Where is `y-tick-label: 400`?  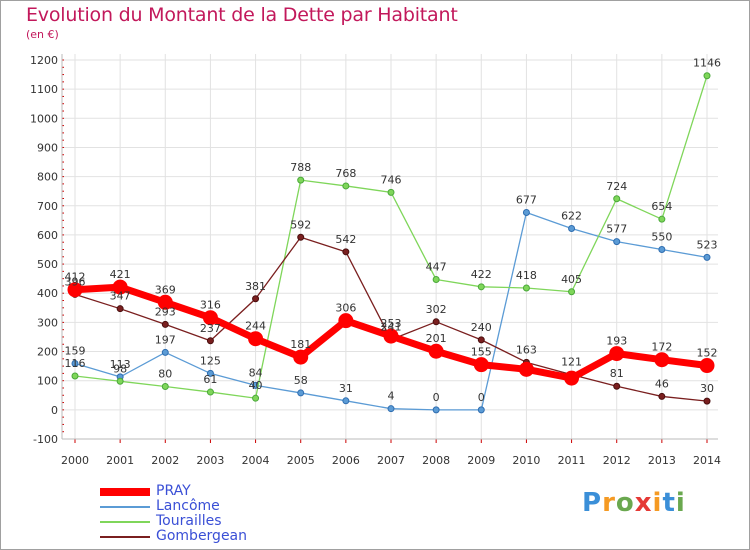 y-tick-label: 400 is located at coordinates (47, 293).